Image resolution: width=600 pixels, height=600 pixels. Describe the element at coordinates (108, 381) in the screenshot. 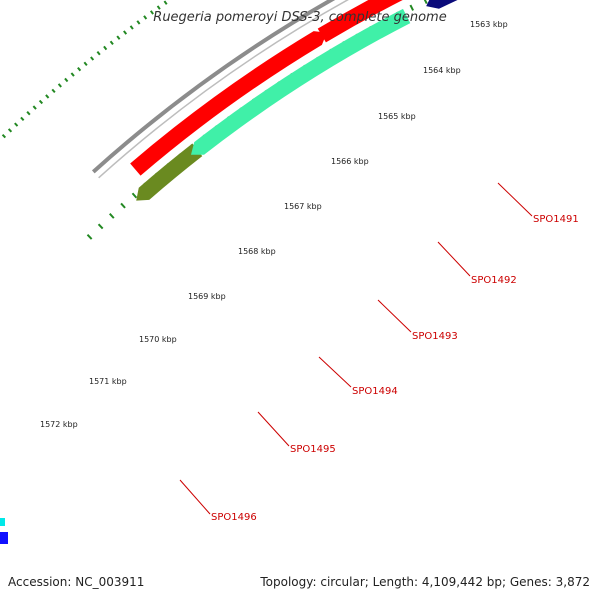

I see `kbp-tick-label: 1571 kbp` at that location.